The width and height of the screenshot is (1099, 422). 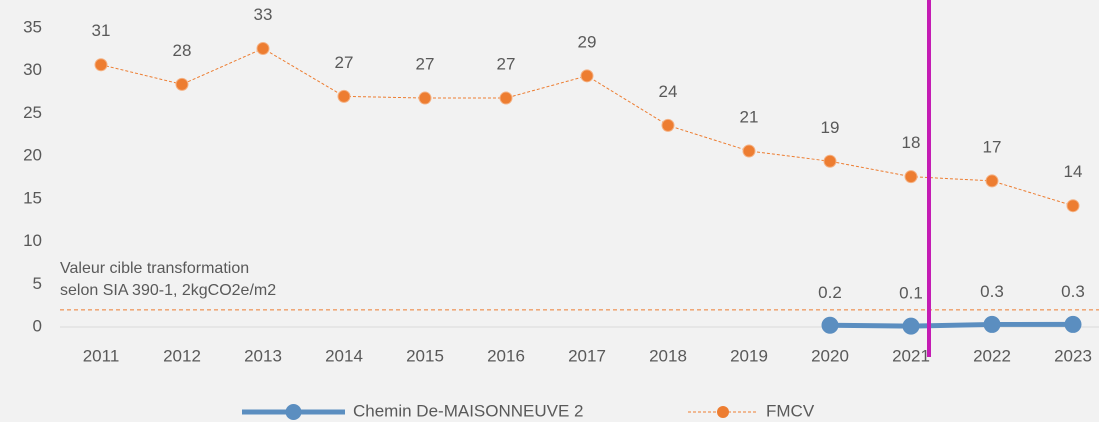 What do you see at coordinates (37, 325) in the screenshot?
I see `y-tick-label: 0` at bounding box center [37, 325].